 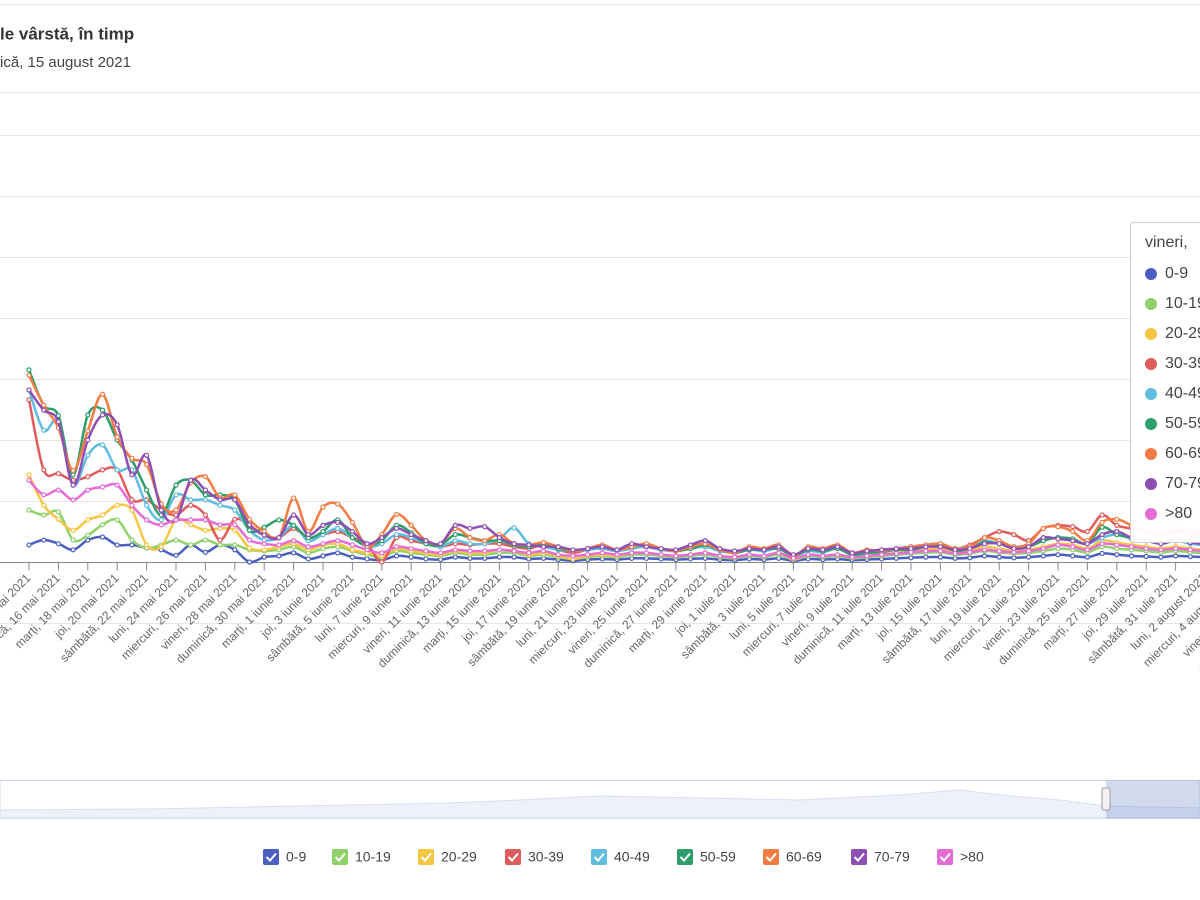 What do you see at coordinates (972, 857) in the screenshot?
I see `legend-label: >80` at bounding box center [972, 857].